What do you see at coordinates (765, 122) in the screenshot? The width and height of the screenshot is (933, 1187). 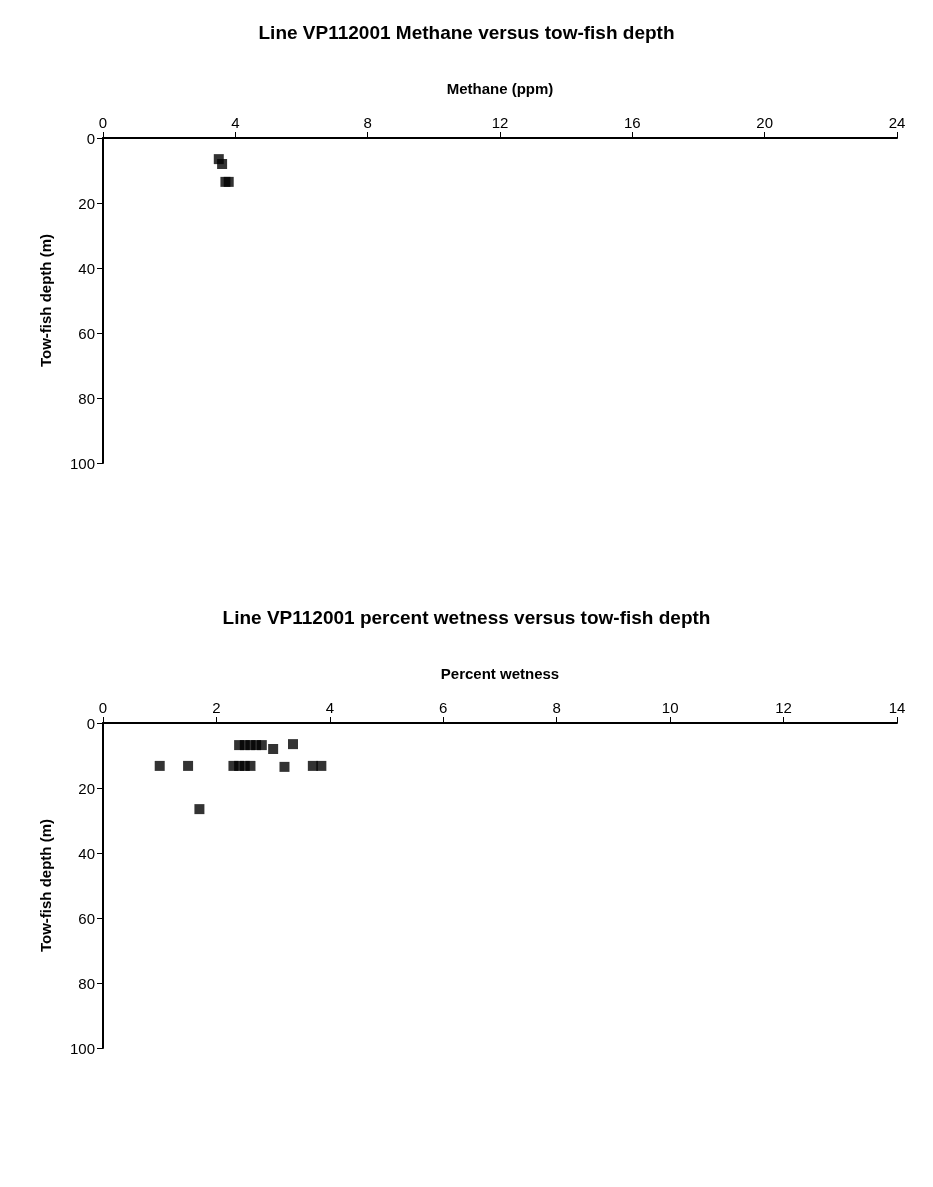 I see `x-tick-label: 20` at bounding box center [765, 122].